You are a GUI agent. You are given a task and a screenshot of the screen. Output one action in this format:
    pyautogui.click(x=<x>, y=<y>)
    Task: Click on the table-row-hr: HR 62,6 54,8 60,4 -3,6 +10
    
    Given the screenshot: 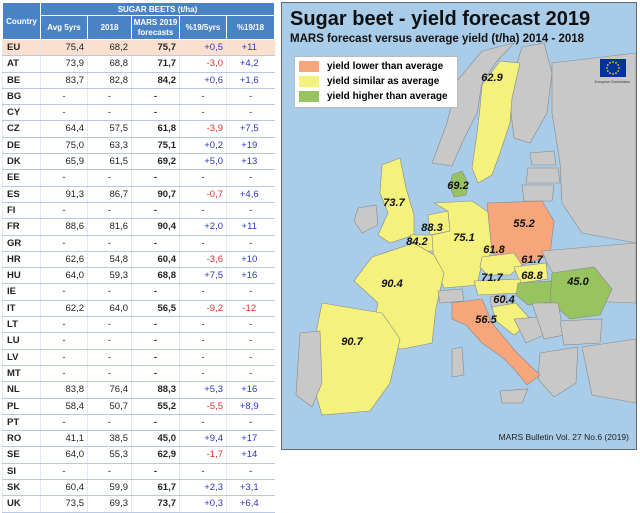 What is the action you would take?
    pyautogui.click(x=138, y=260)
    